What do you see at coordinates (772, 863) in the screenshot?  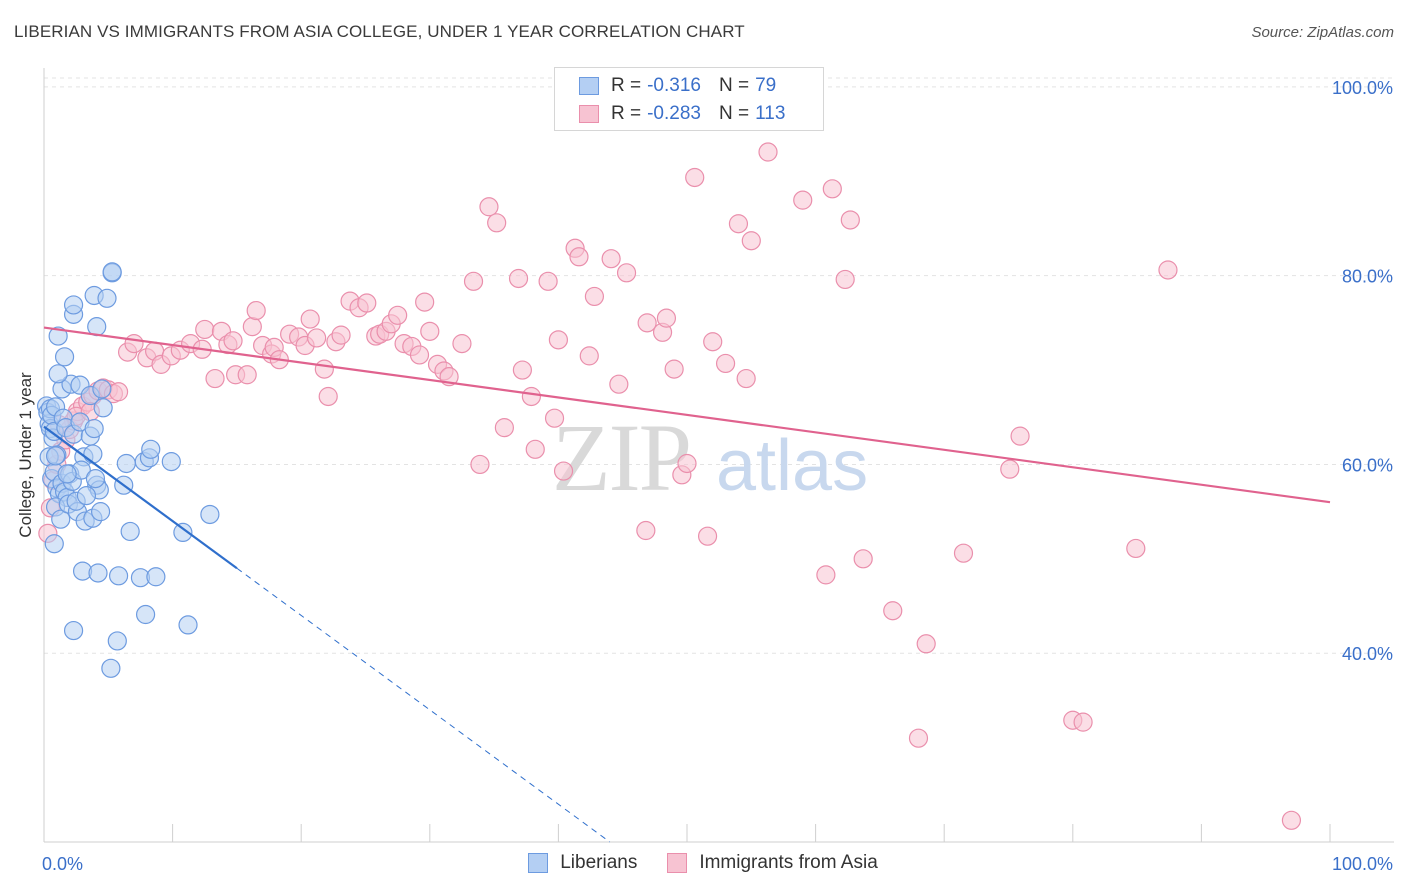 I see `legend-item-asia: Immigrants from Asia` at bounding box center [772, 863].